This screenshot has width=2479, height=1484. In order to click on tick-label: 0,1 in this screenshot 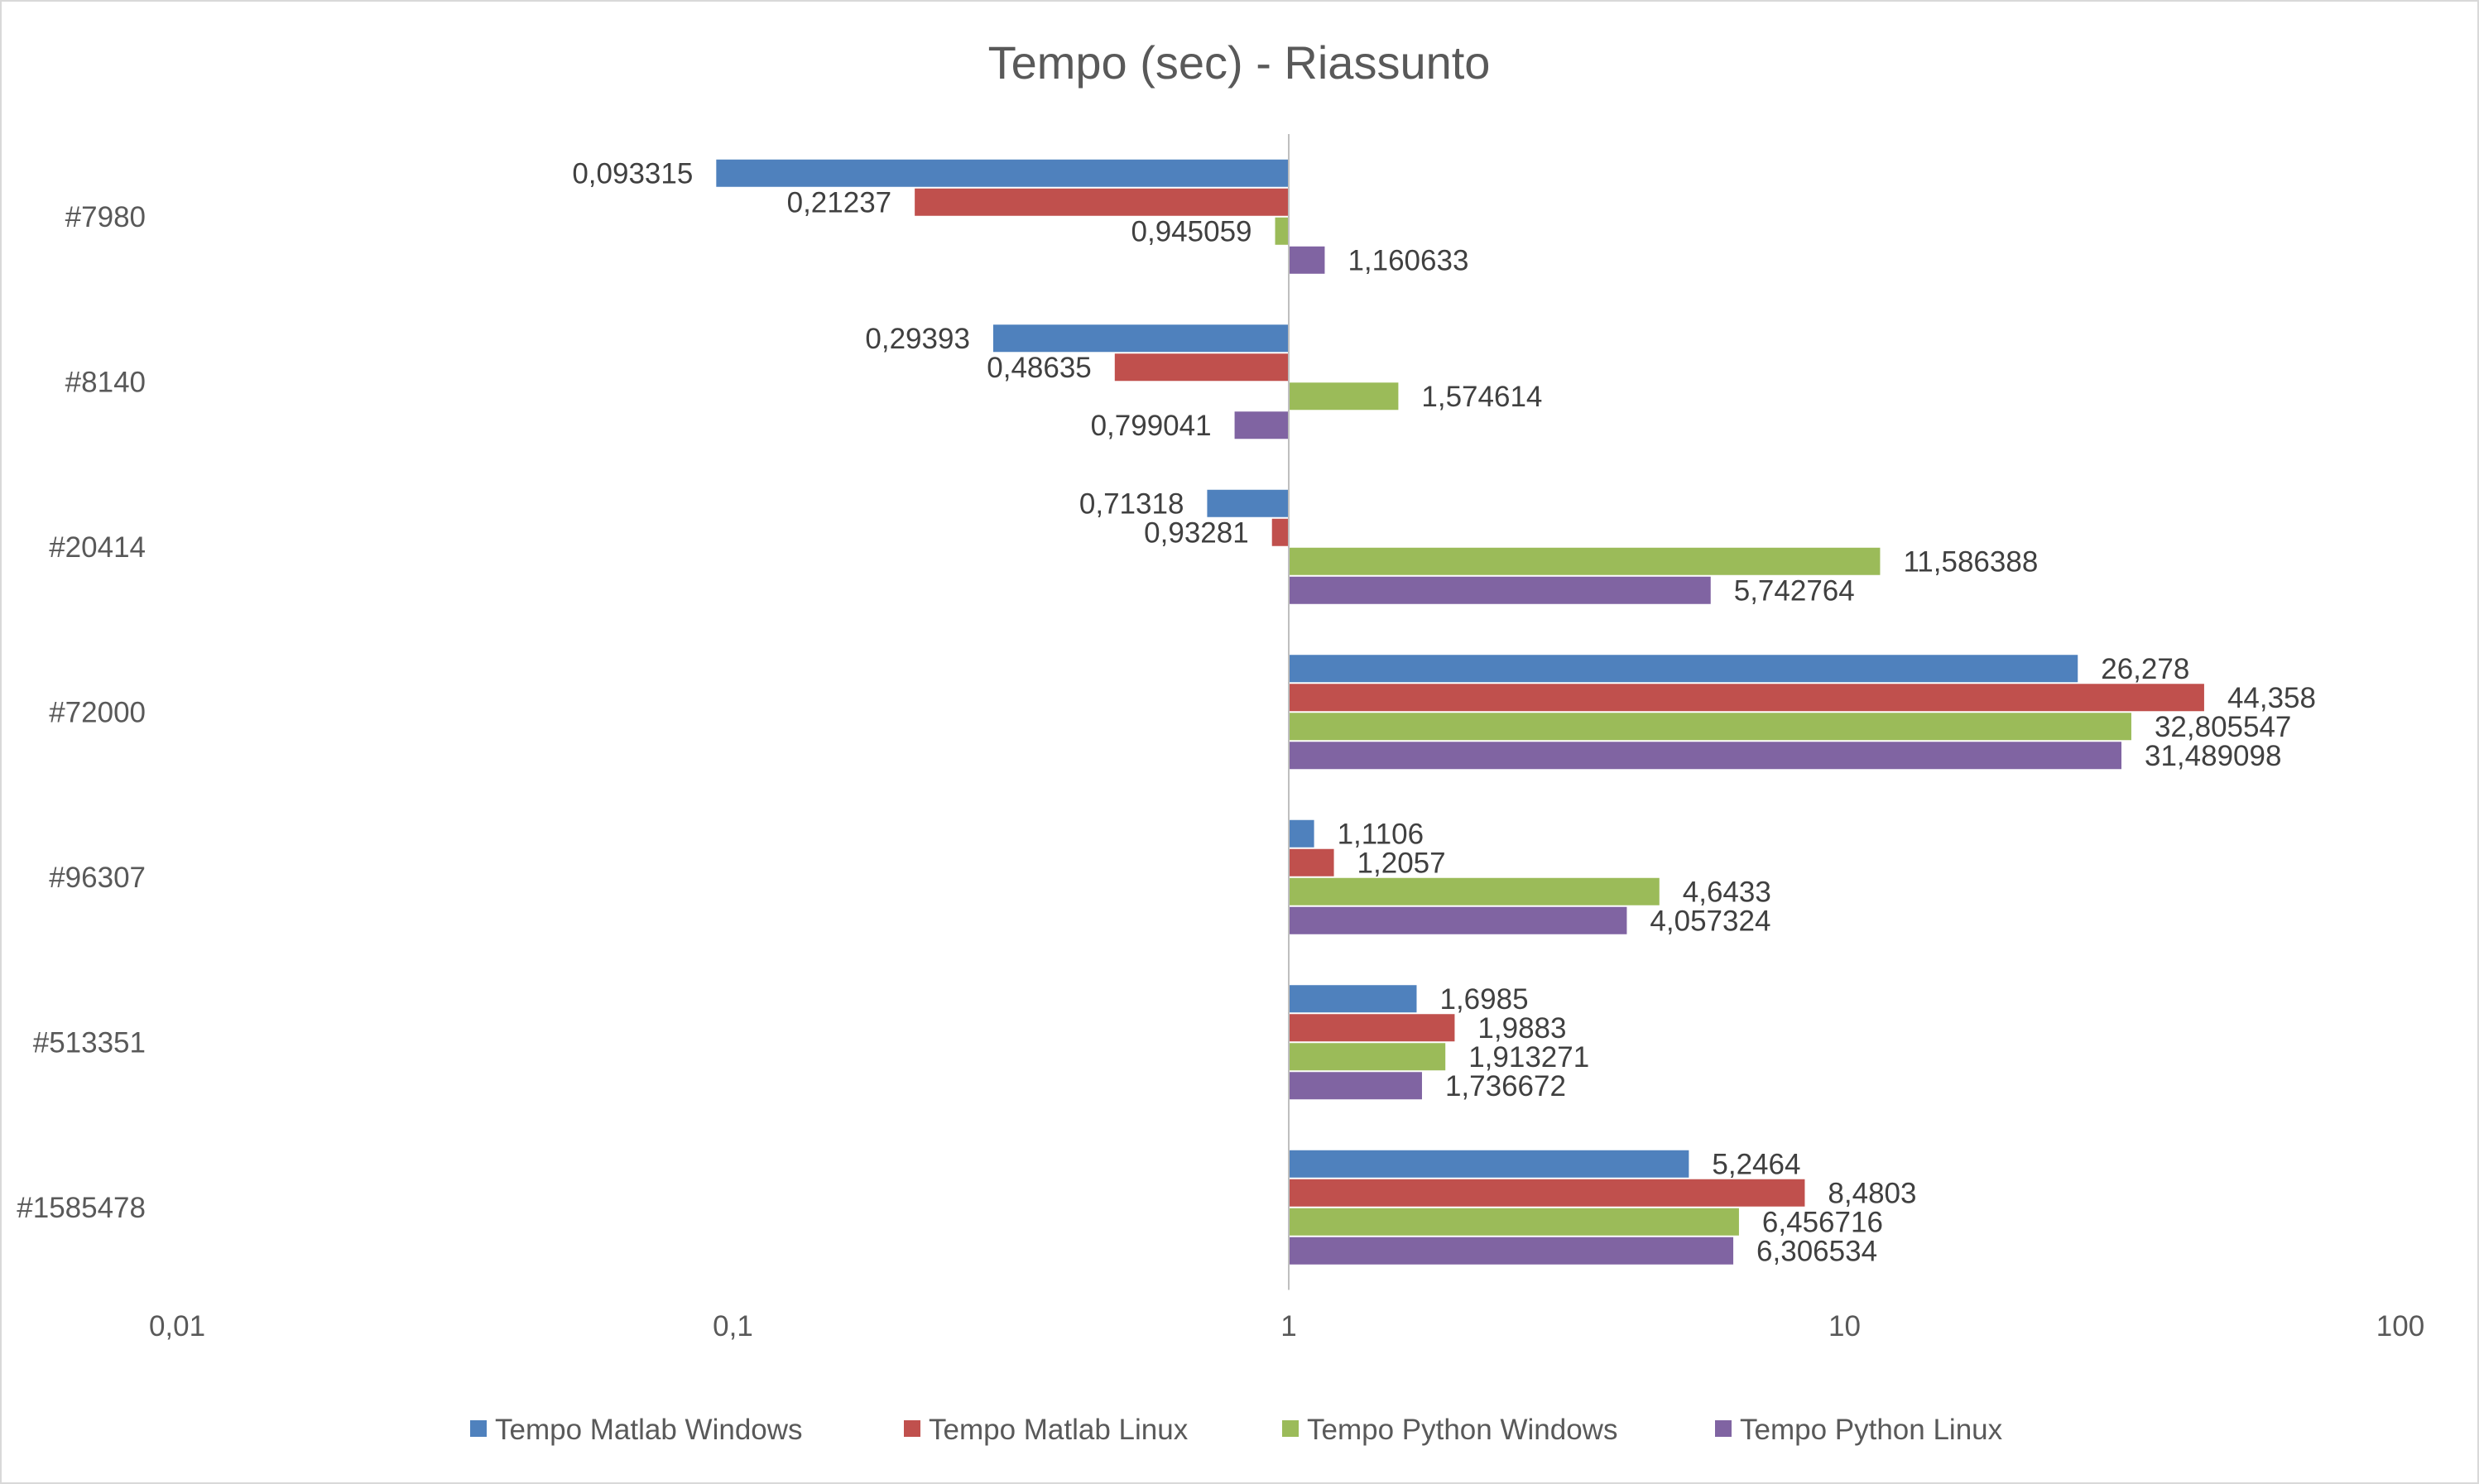, I will do `click(733, 1326)`.